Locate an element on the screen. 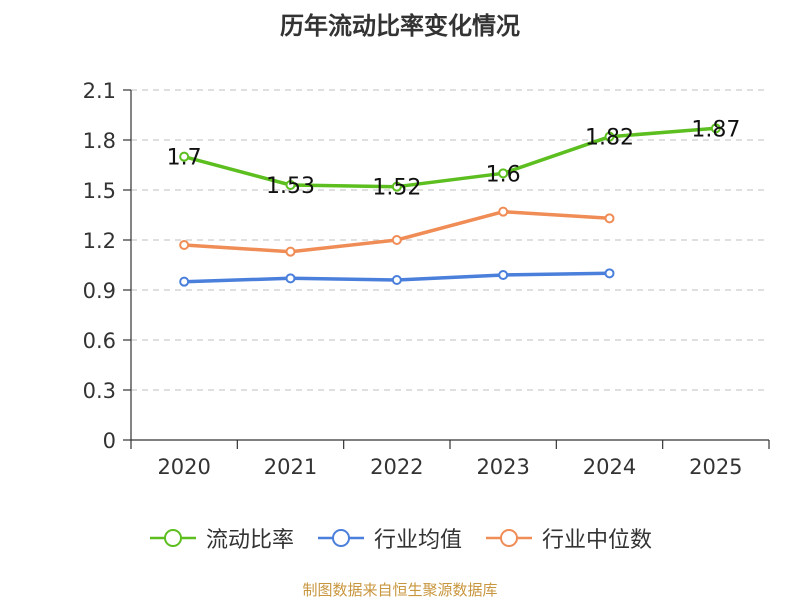  y-tick-label: 0.9 is located at coordinates (99, 291).